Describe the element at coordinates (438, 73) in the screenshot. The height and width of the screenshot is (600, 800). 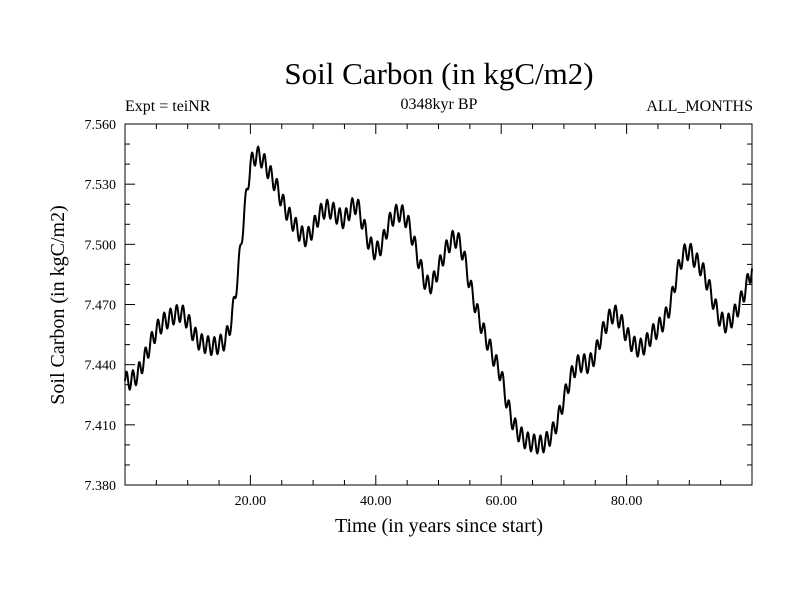
I see `chart-title: Soil Carbon (in kgC/m2)` at that location.